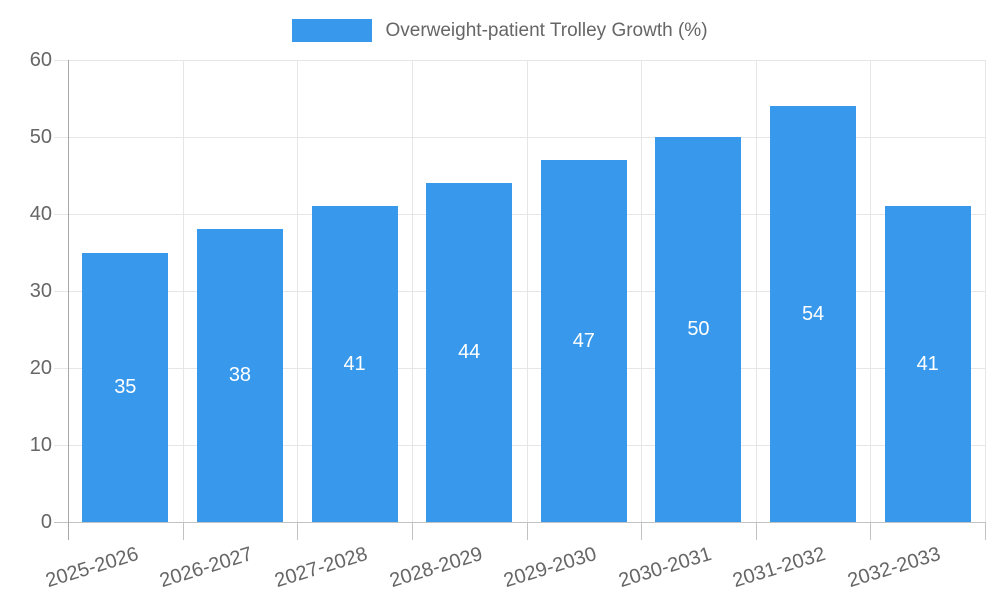 The height and width of the screenshot is (600, 1000). I want to click on bar-value-label: 35, so click(125, 386).